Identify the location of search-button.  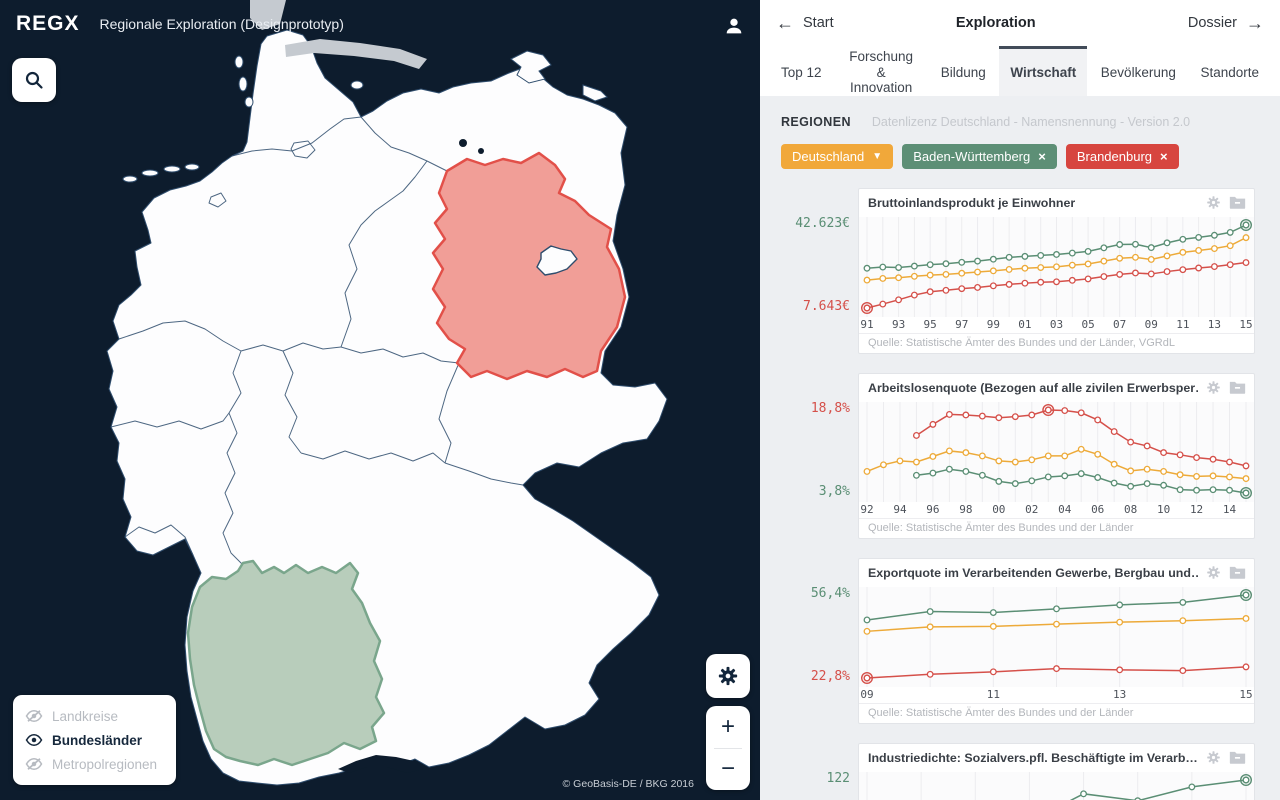
(34, 80).